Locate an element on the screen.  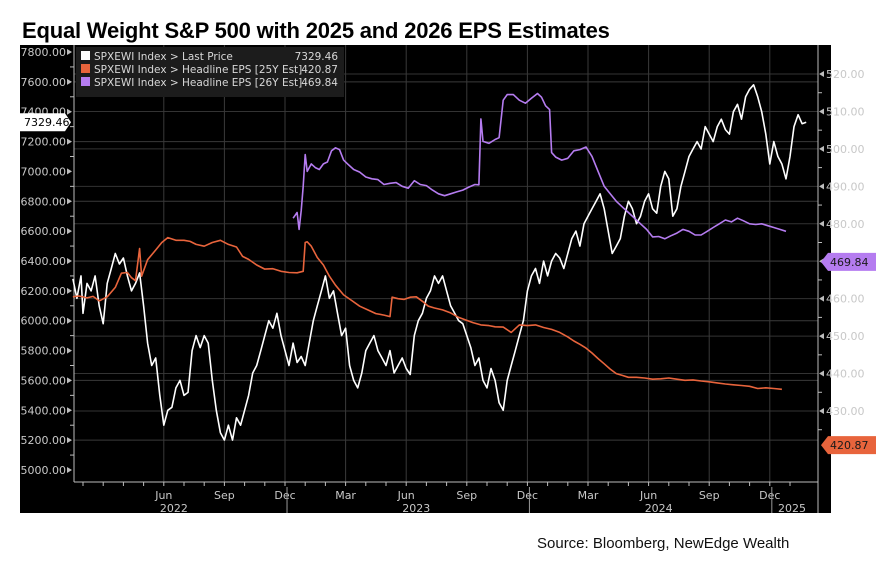
legend-box is located at coordinates (210, 72).